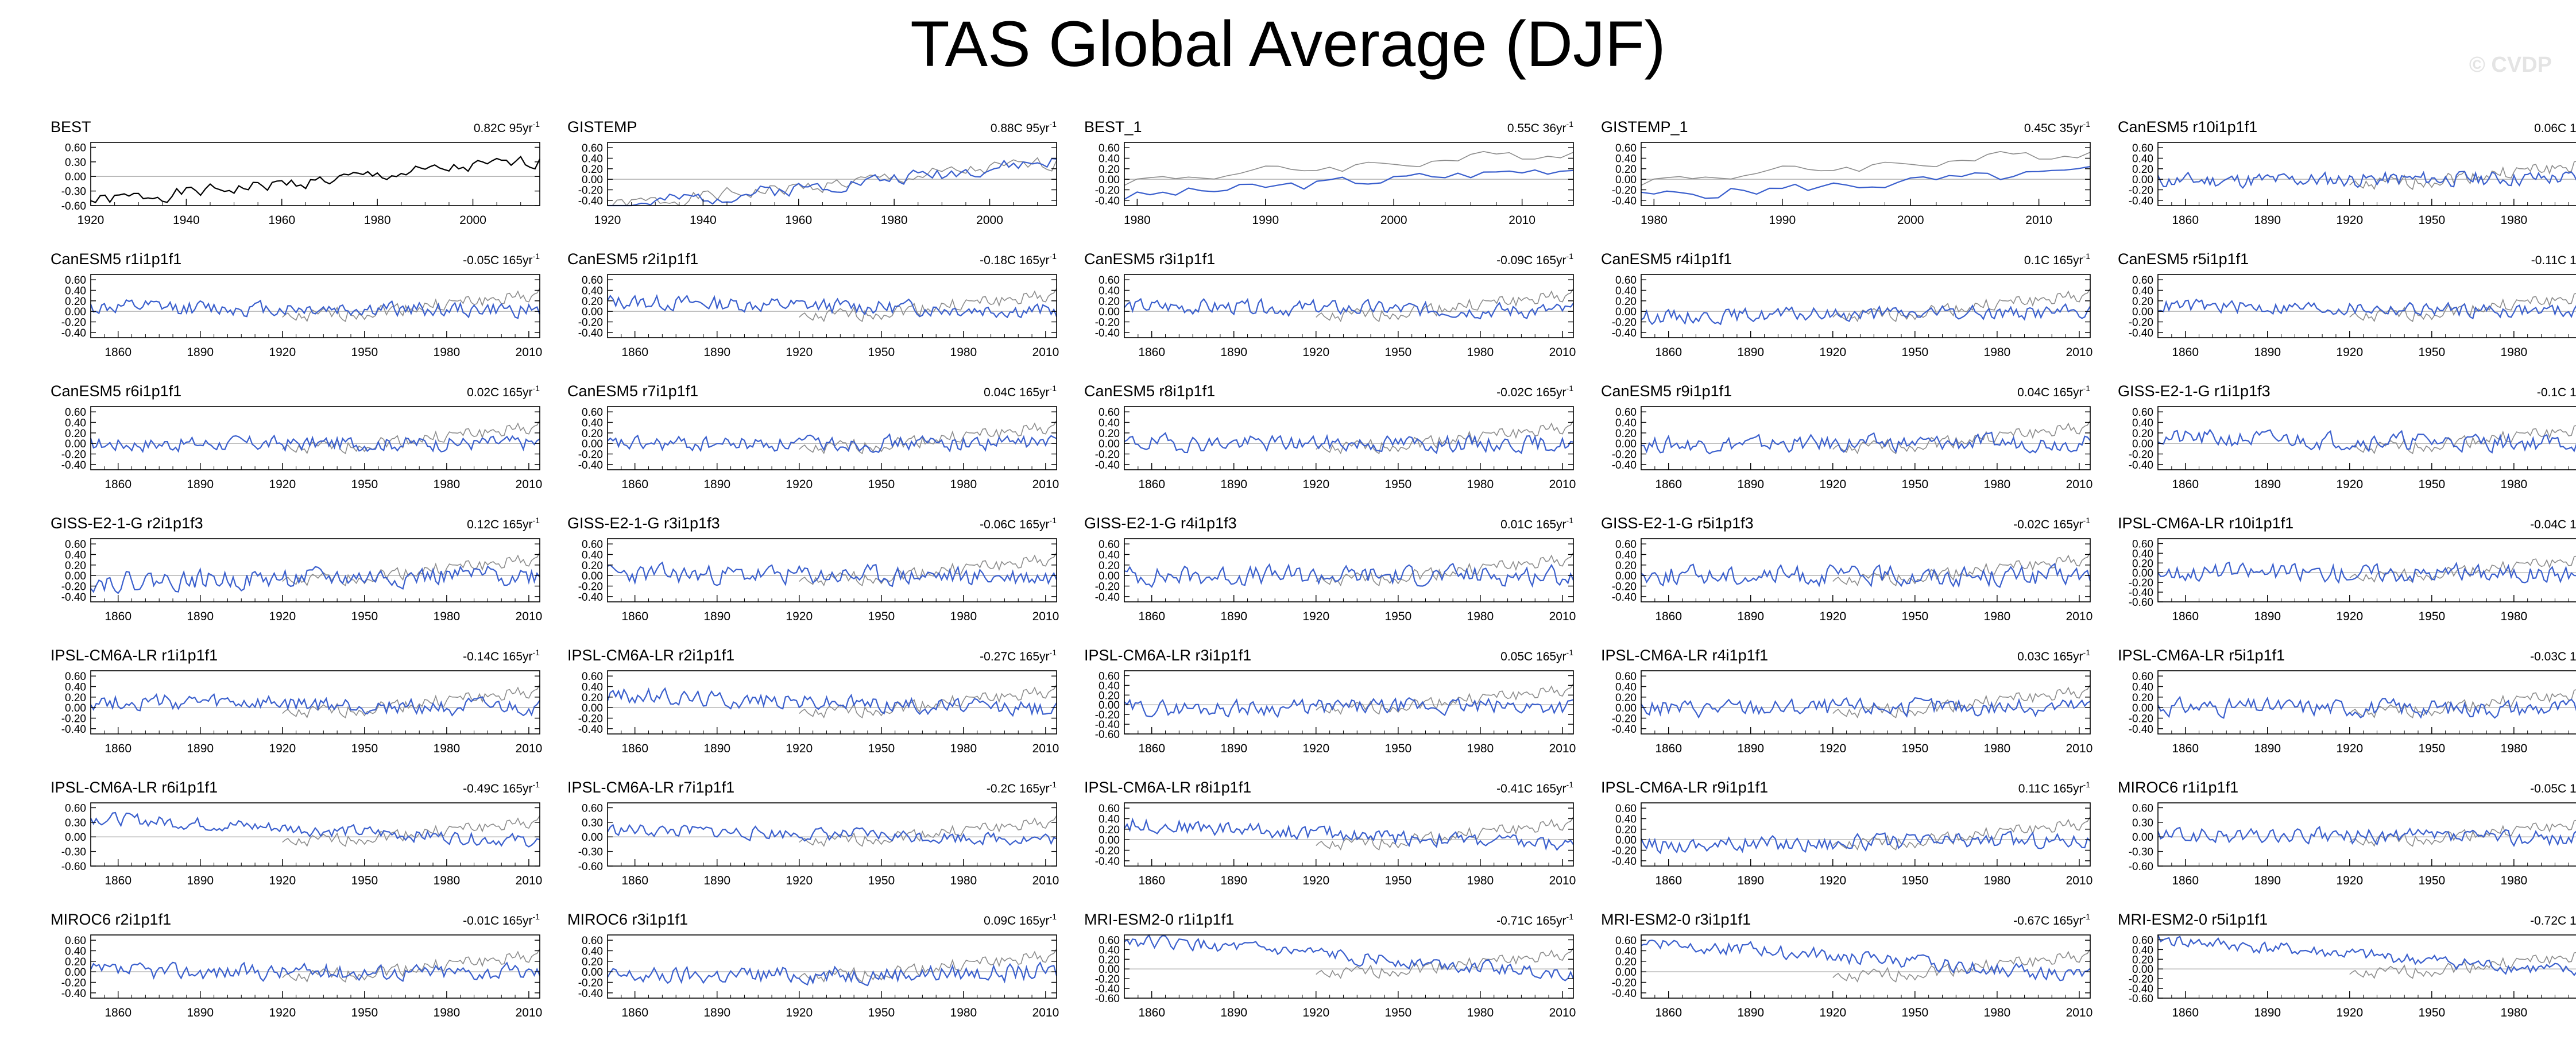 The height and width of the screenshot is (1059, 2576). Describe the element at coordinates (2553, 523) in the screenshot. I see `trend-label: -0.04C 165yr-1` at that location.